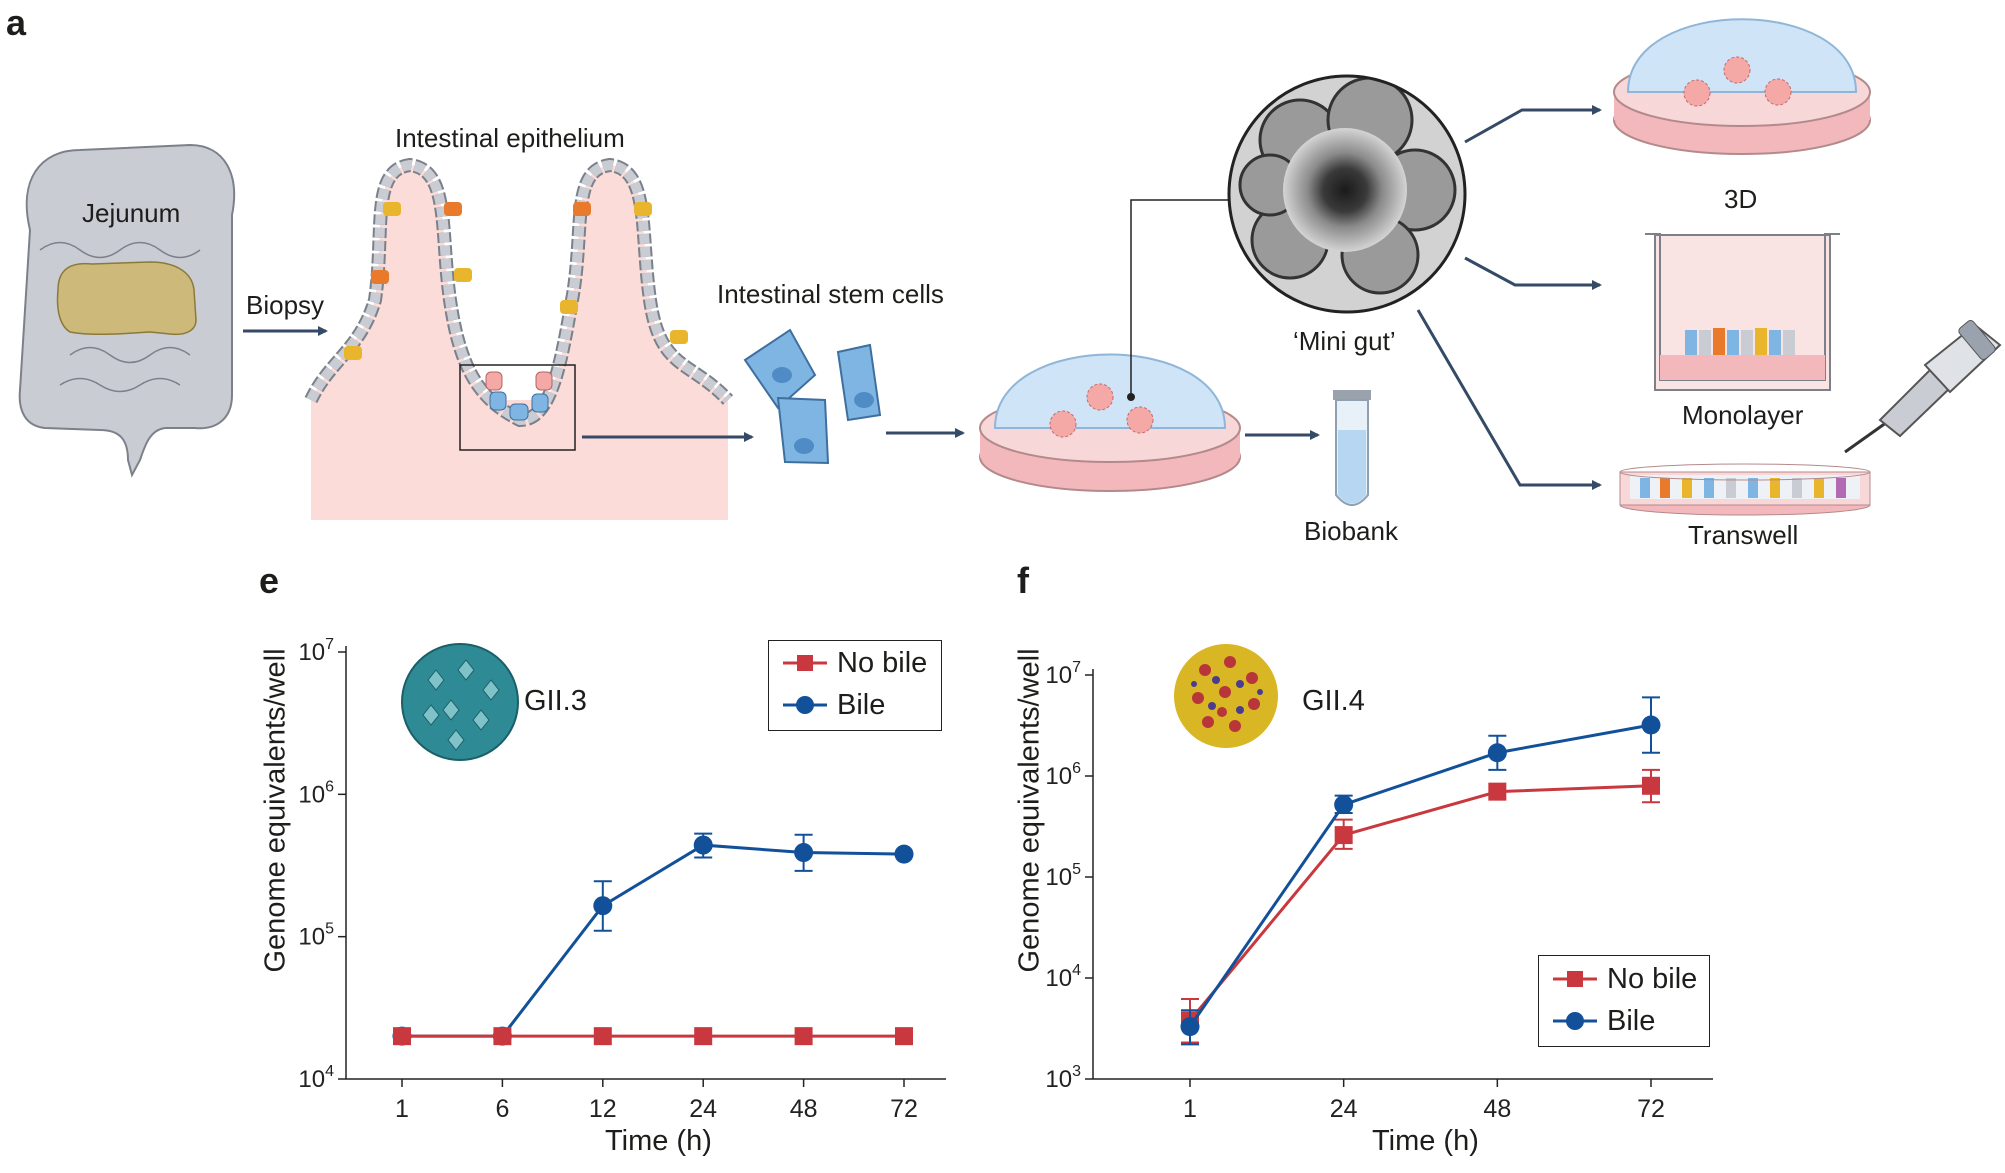 The width and height of the screenshot is (2005, 1173). Describe the element at coordinates (1226, 696) in the screenshot. I see `gii4-virus-icon` at that location.